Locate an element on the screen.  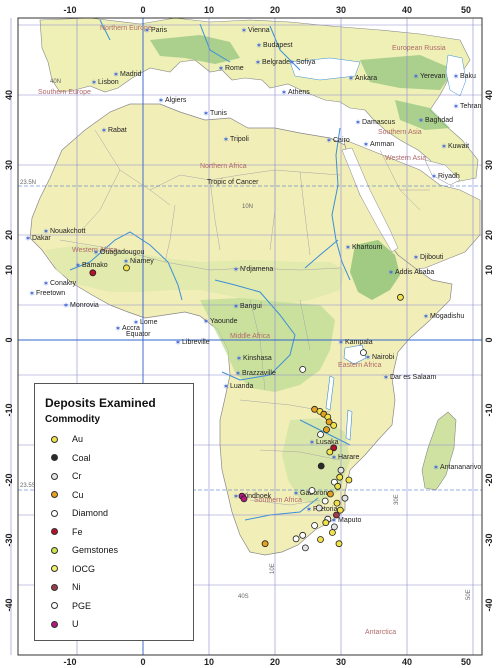
city-label: Niamey is located at coordinates (142, 261).